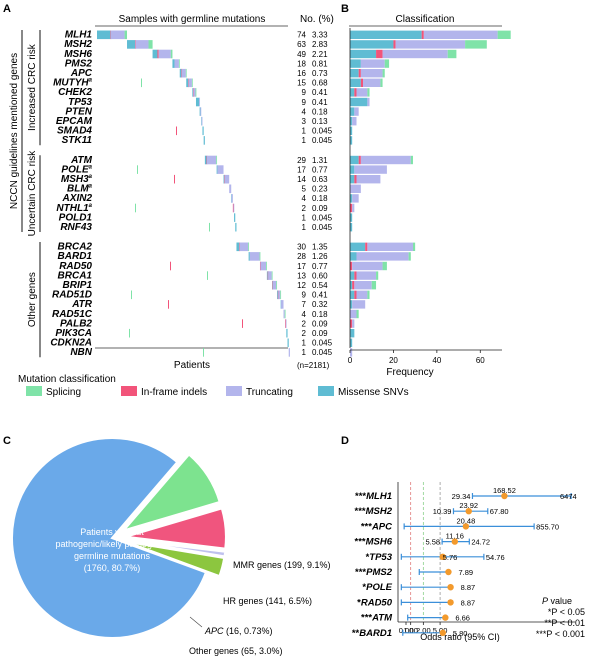 This screenshot has width=592, height=660. Describe the element at coordinates (379, 496) in the screenshot. I see `forest-gene: MLH1` at that location.